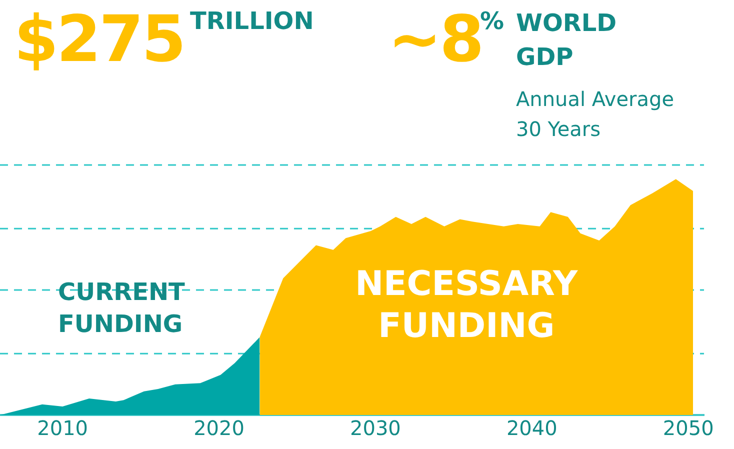 The image size is (734, 449). What do you see at coordinates (122, 308) in the screenshot?
I see `series-label: CURRENT FUNDING` at bounding box center [122, 308].